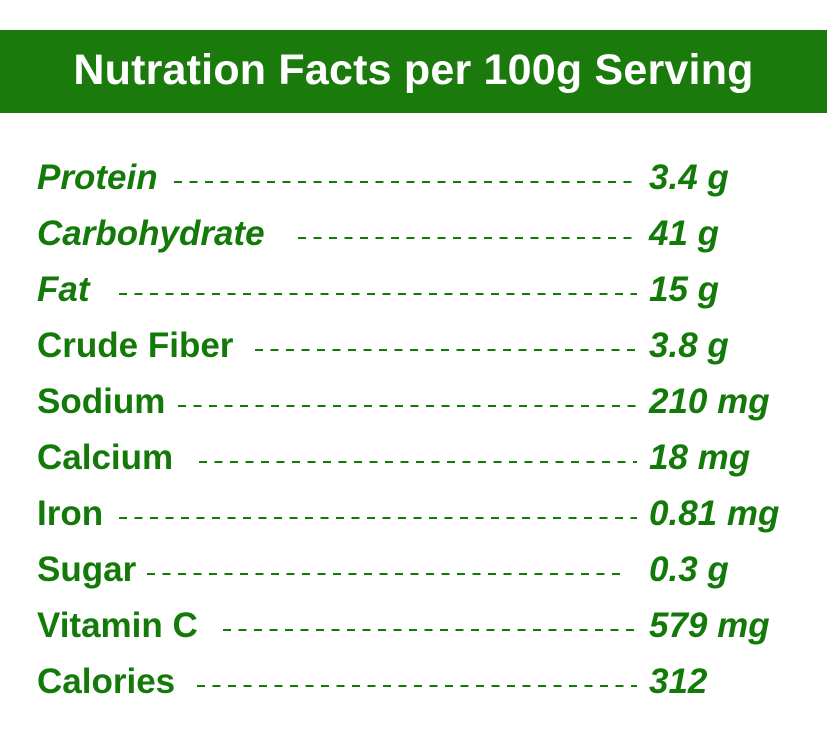  I want to click on nutrient-row-sodium: Sodium 210 mg, so click(417, 402).